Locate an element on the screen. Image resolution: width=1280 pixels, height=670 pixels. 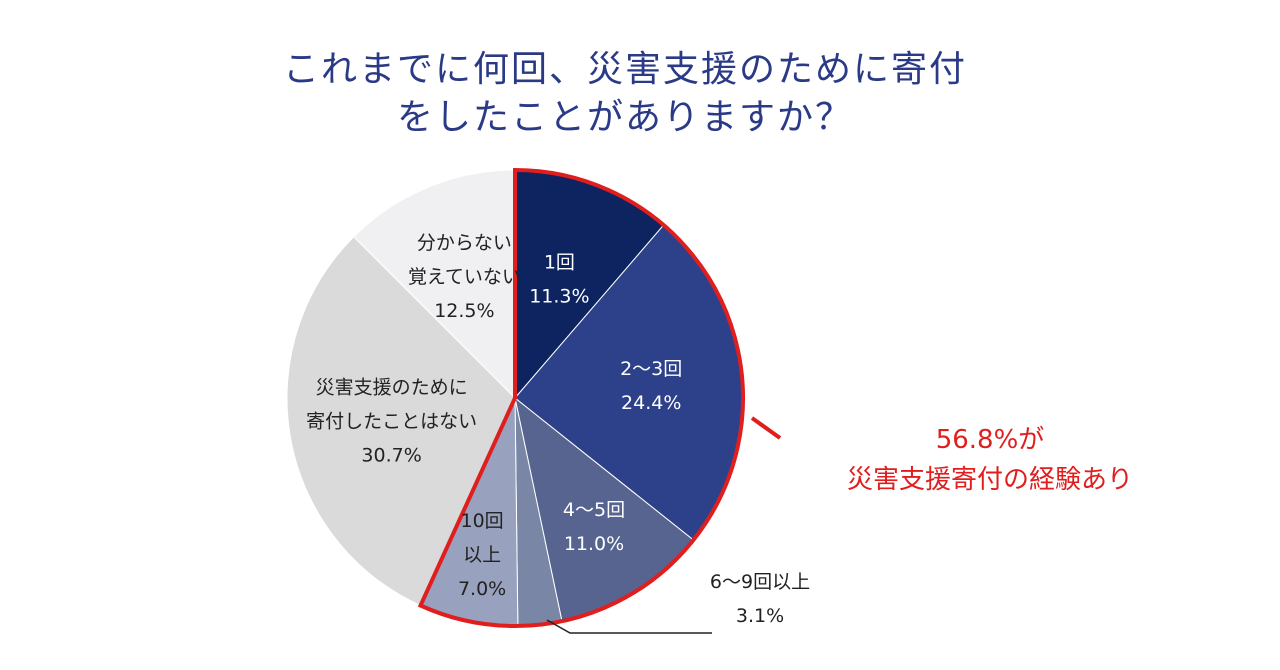
chart-title-line-2: をしたことがありますか？ is located at coordinates (624, 117).